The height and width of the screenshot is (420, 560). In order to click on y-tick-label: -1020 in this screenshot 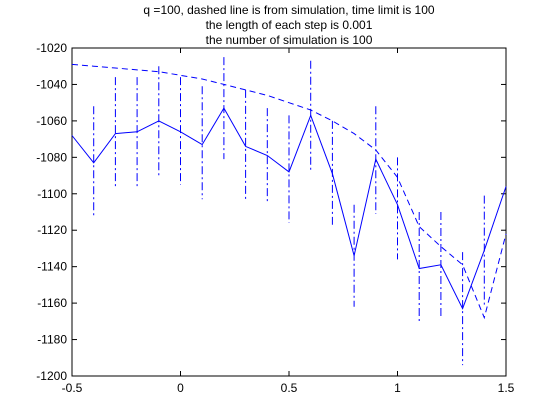, I will do `click(51, 48)`.